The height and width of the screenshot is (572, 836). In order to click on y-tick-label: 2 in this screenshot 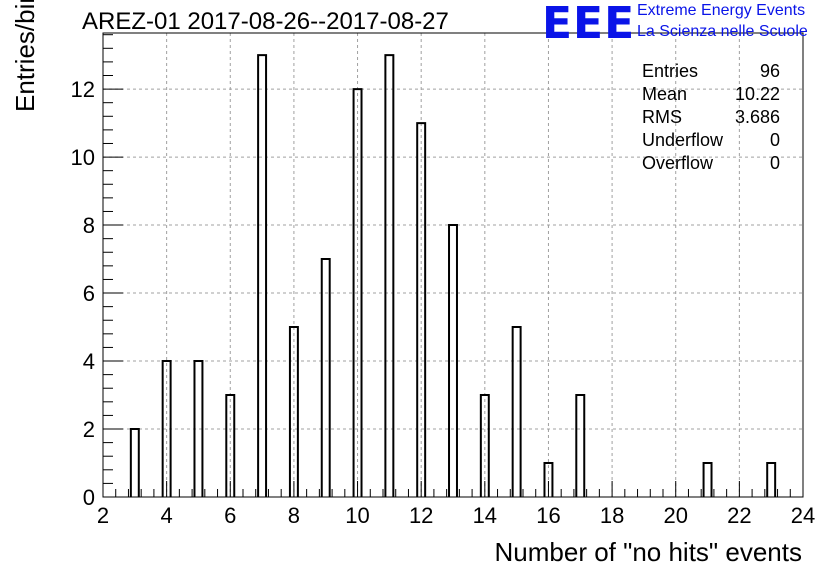, I will do `click(89, 429)`.